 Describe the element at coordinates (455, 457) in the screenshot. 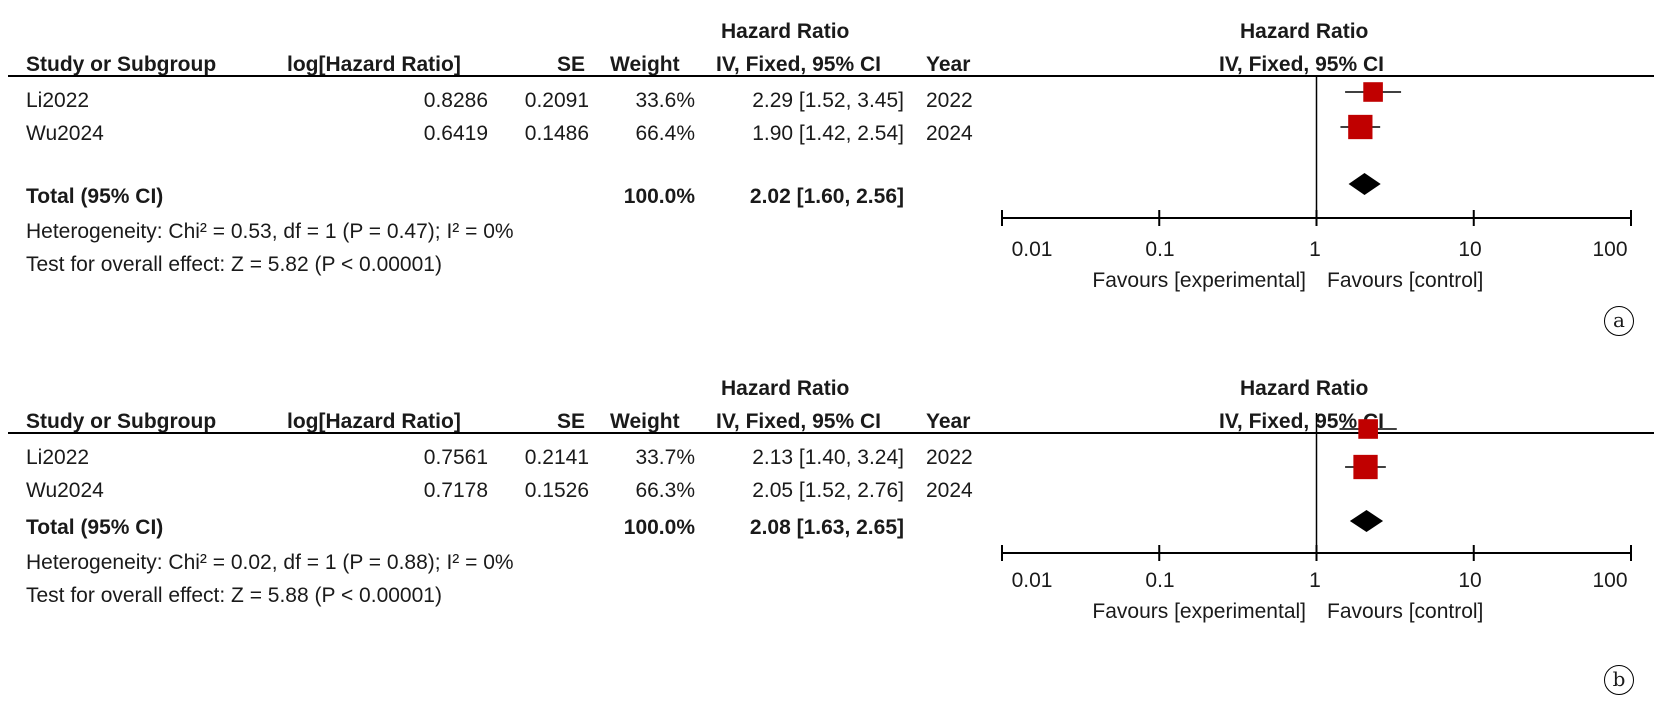

I see `study-loghr: 0.7561` at that location.